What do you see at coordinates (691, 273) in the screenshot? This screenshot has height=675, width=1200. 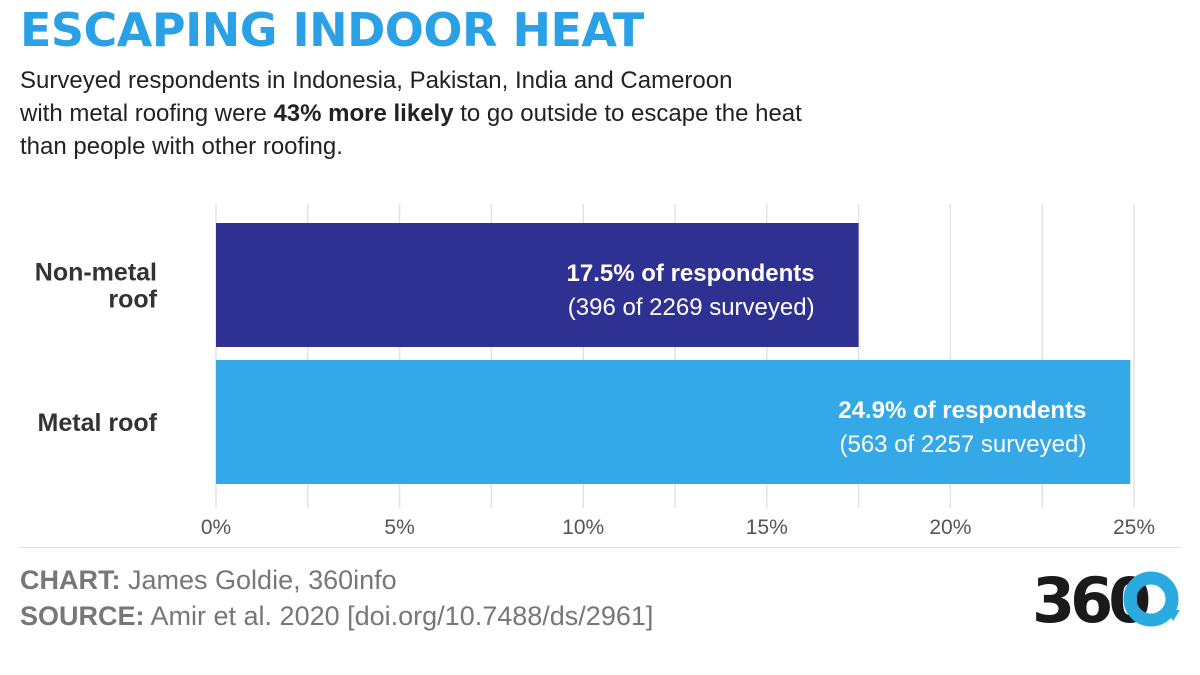 I see `bar-label-main-0: 17.5% of respondents` at bounding box center [691, 273].